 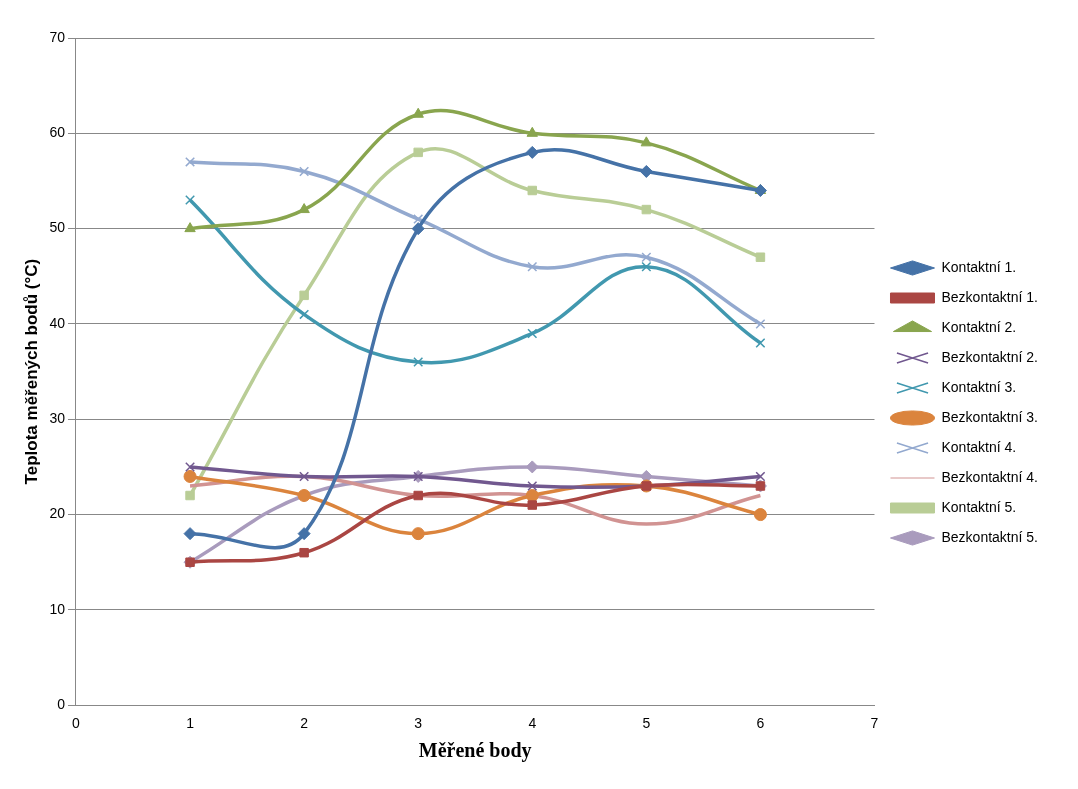 What do you see at coordinates (646, 723) in the screenshot?
I see `x-tick-label: 5` at bounding box center [646, 723].